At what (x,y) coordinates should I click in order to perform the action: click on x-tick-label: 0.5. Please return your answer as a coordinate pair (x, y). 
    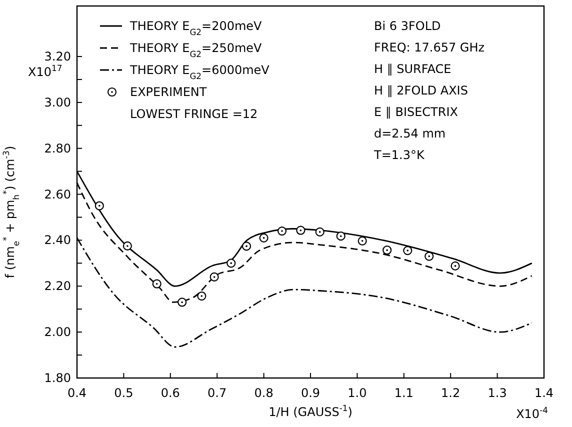
    Looking at the image, I should click on (124, 393).